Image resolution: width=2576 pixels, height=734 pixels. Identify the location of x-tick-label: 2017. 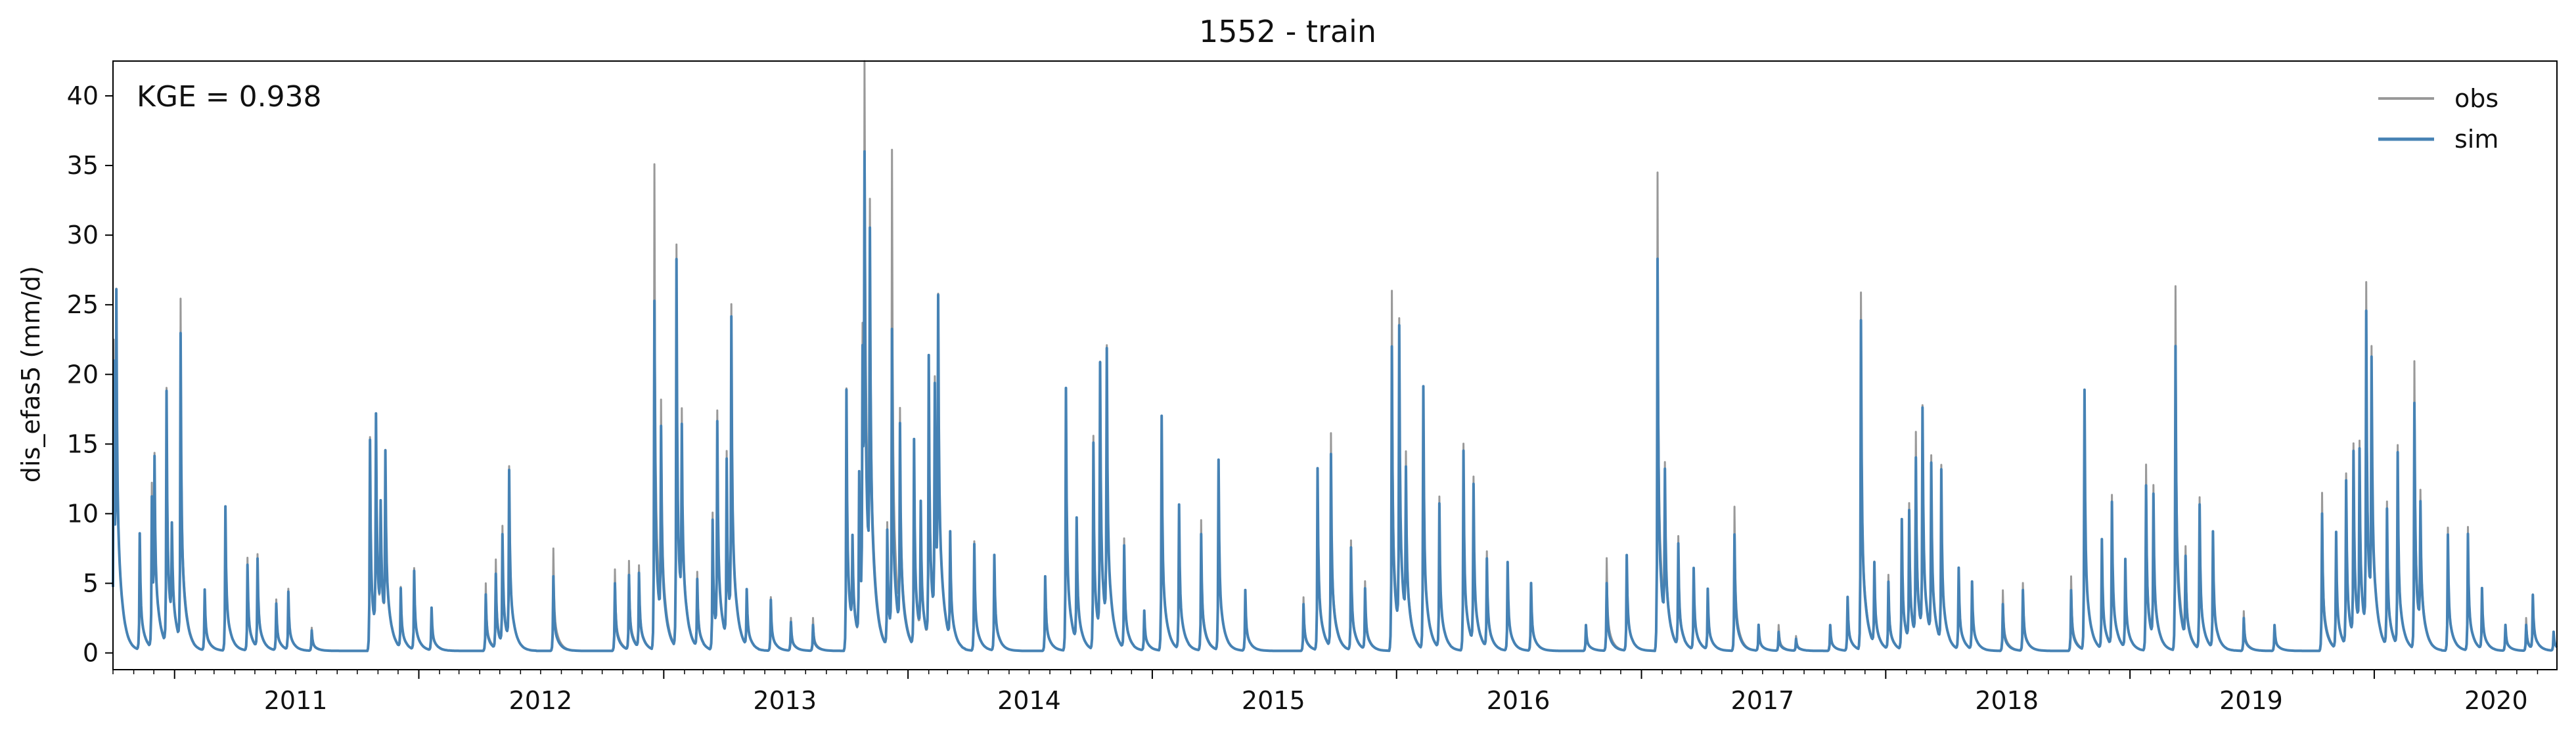
(1763, 700).